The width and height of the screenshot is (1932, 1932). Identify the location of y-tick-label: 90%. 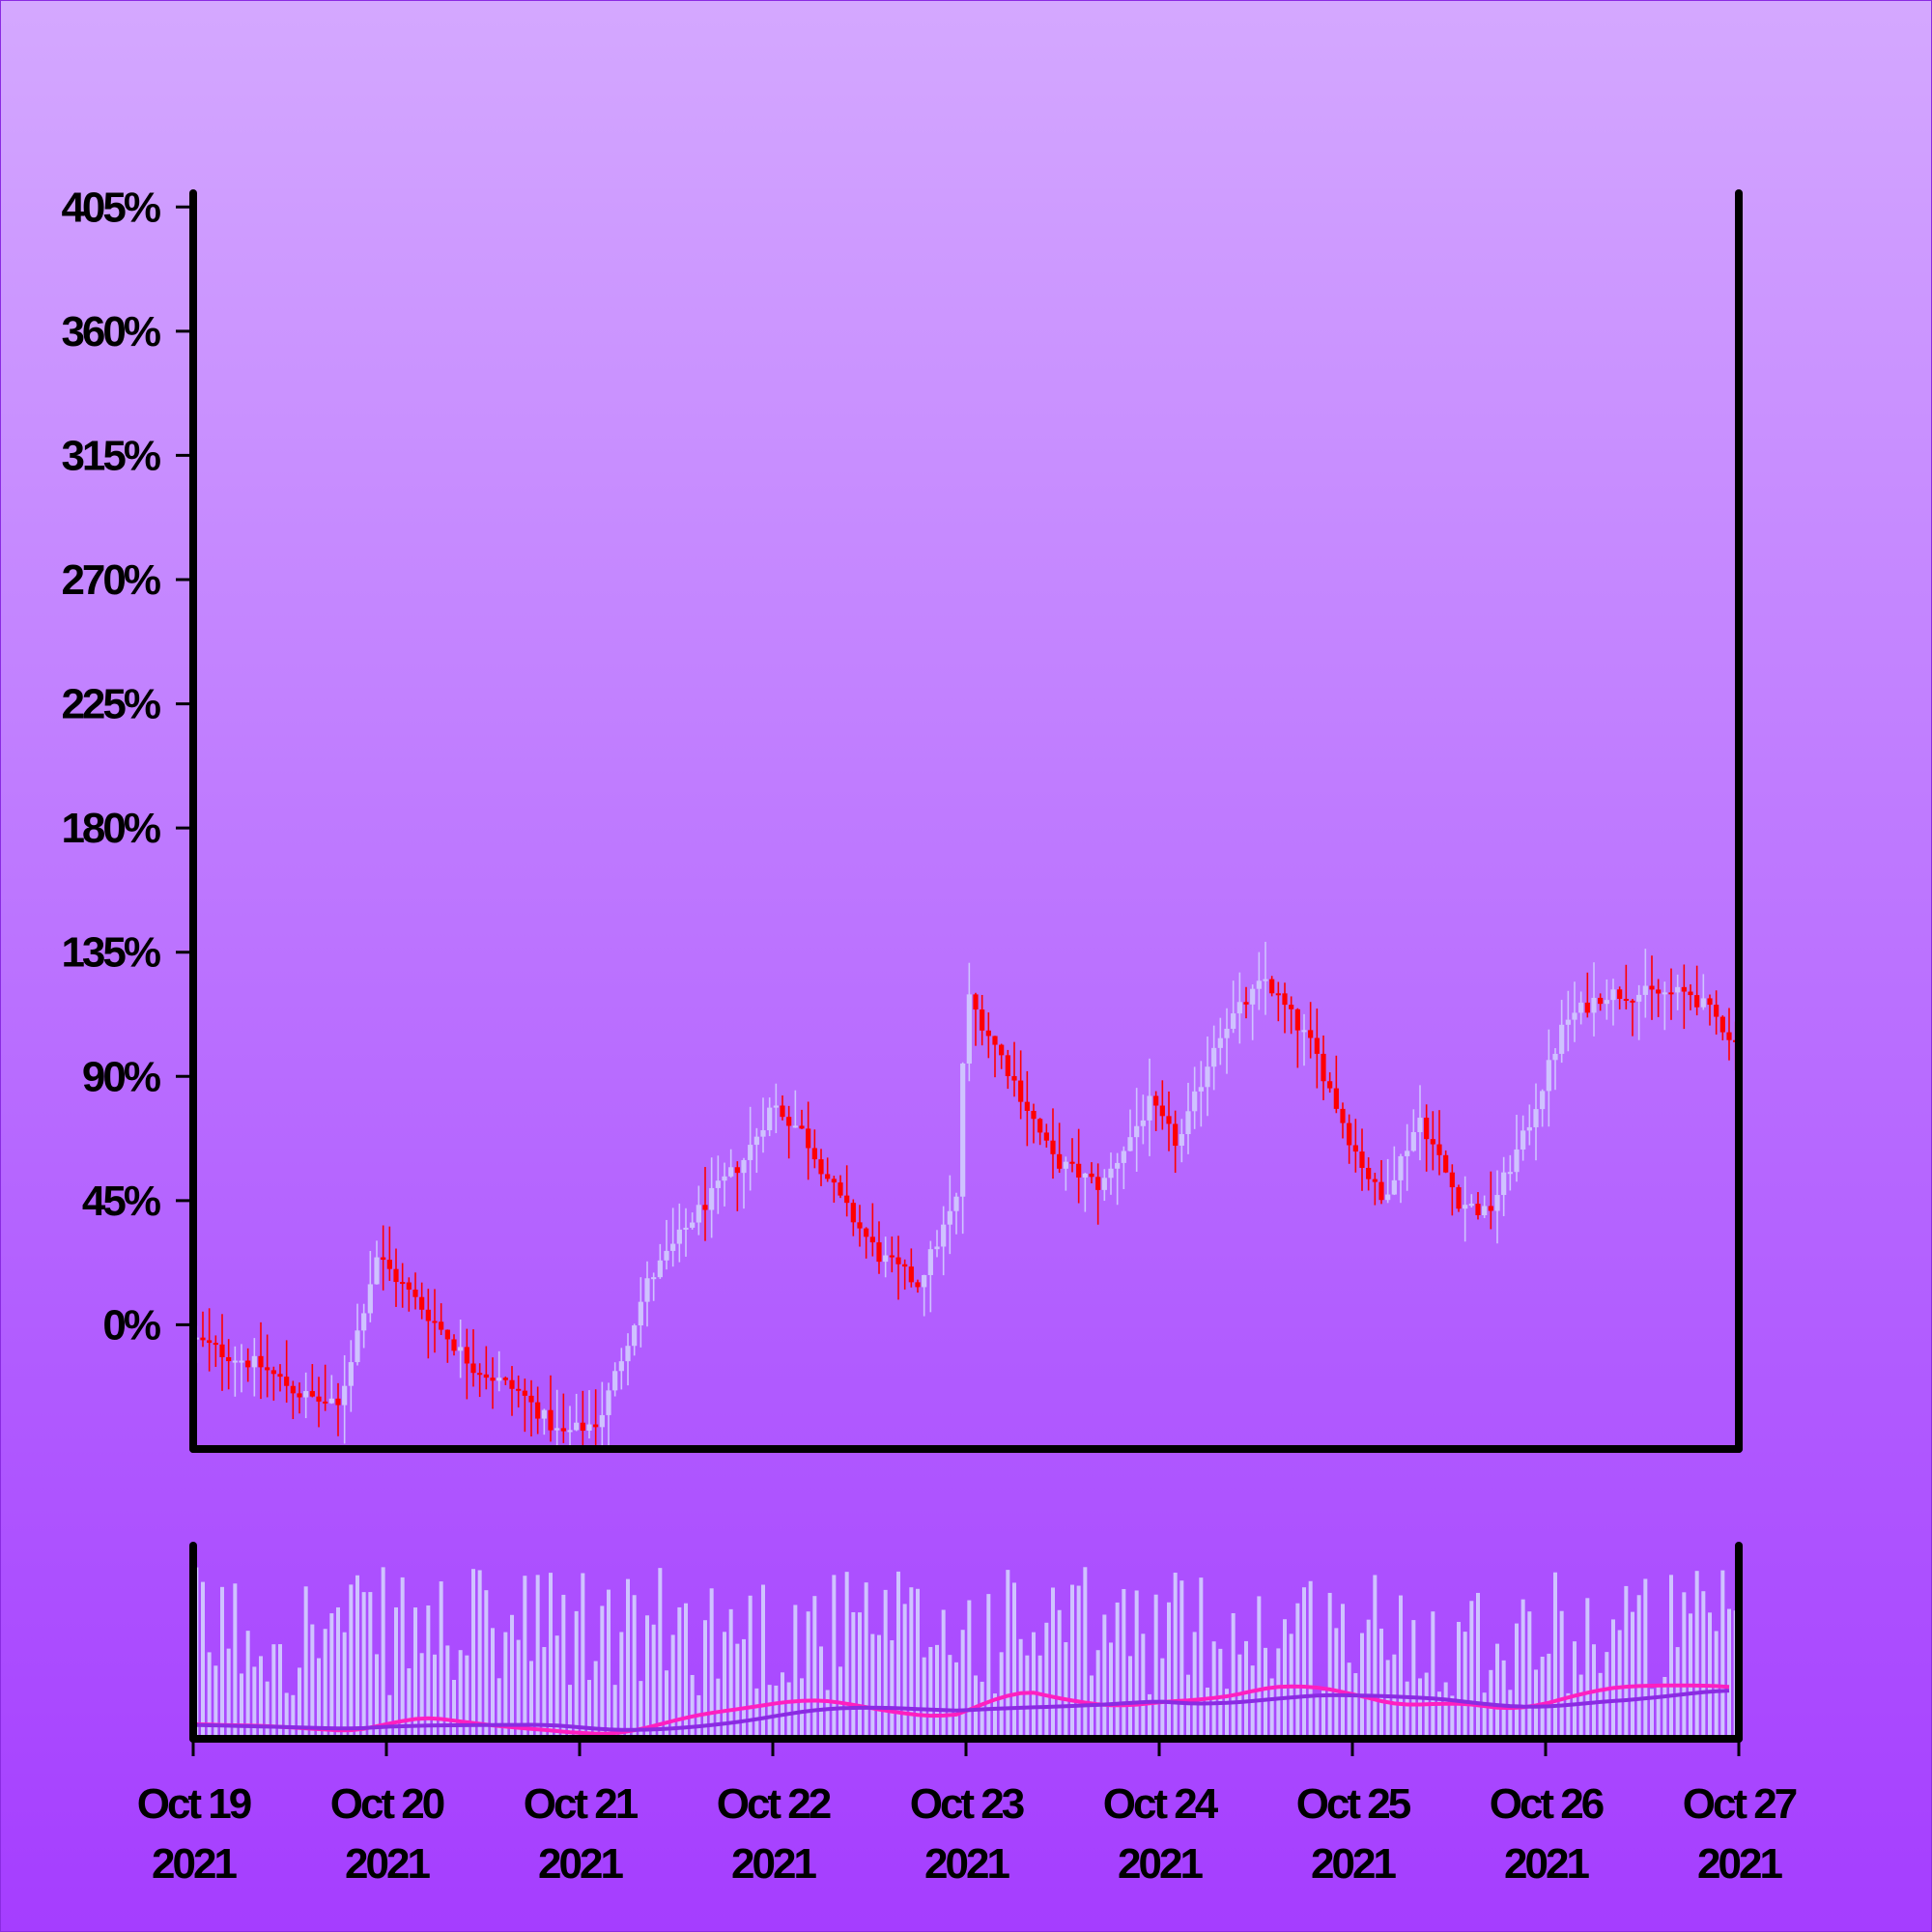
(121, 1076).